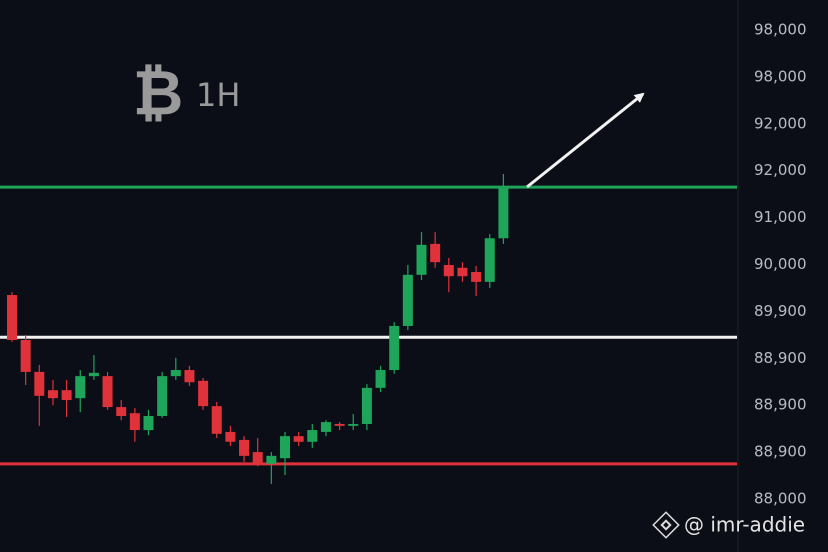  I want to click on watermark: @ imr-addie, so click(744, 525).